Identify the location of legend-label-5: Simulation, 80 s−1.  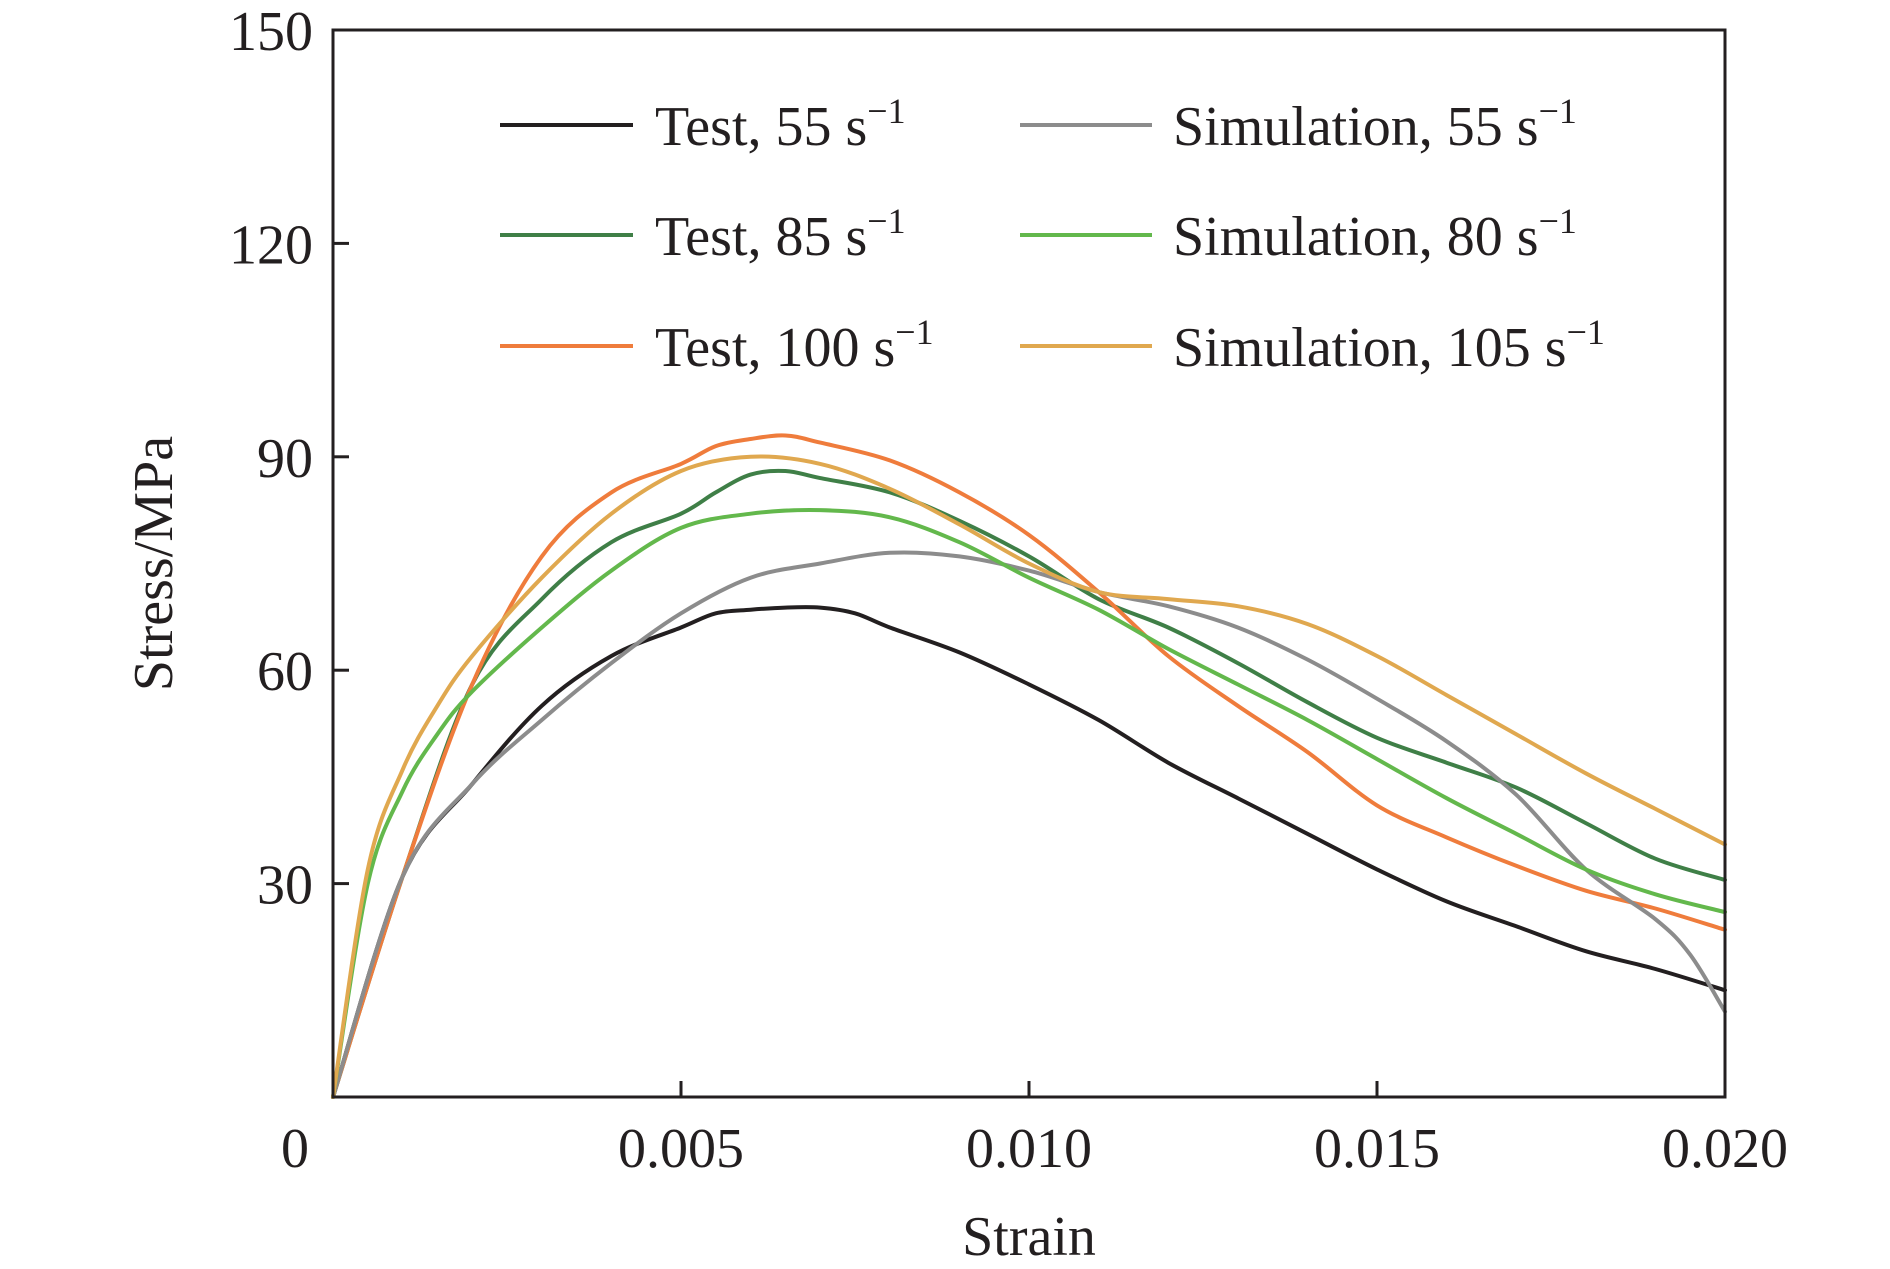
(1375, 234).